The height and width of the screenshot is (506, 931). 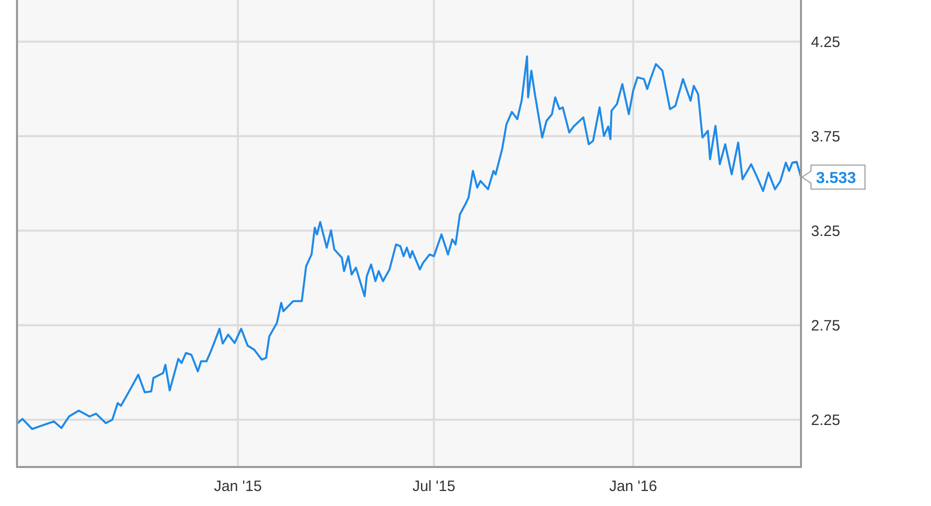 I want to click on y-tick-label: 3.75, so click(x=825, y=137).